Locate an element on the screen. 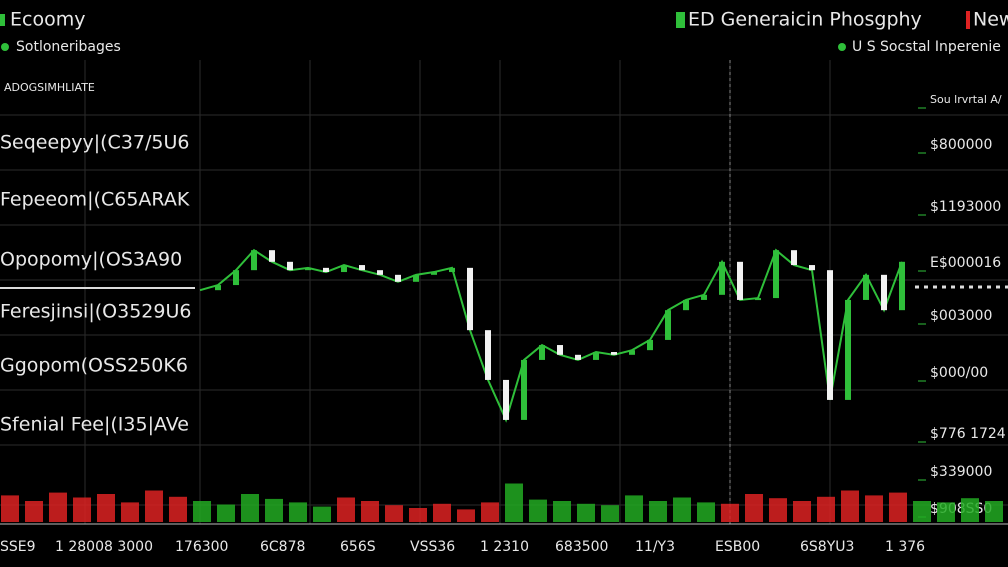 The image size is (1008, 567). row-label: Sfenial Fee|(I35|AVe is located at coordinates (94, 425).